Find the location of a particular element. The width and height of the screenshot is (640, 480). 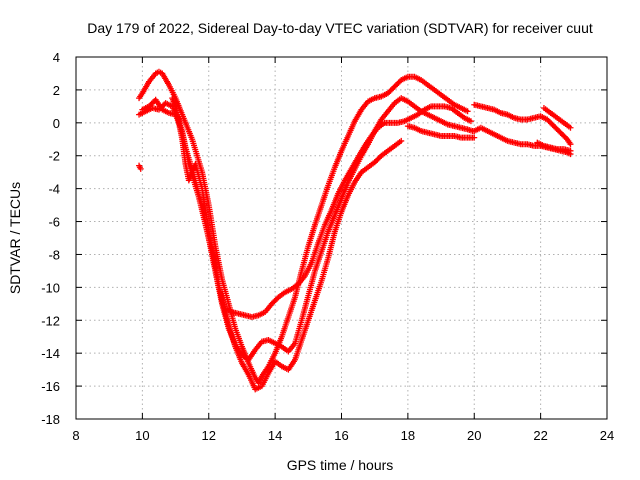

x-tick-label: 18 is located at coordinates (408, 435).